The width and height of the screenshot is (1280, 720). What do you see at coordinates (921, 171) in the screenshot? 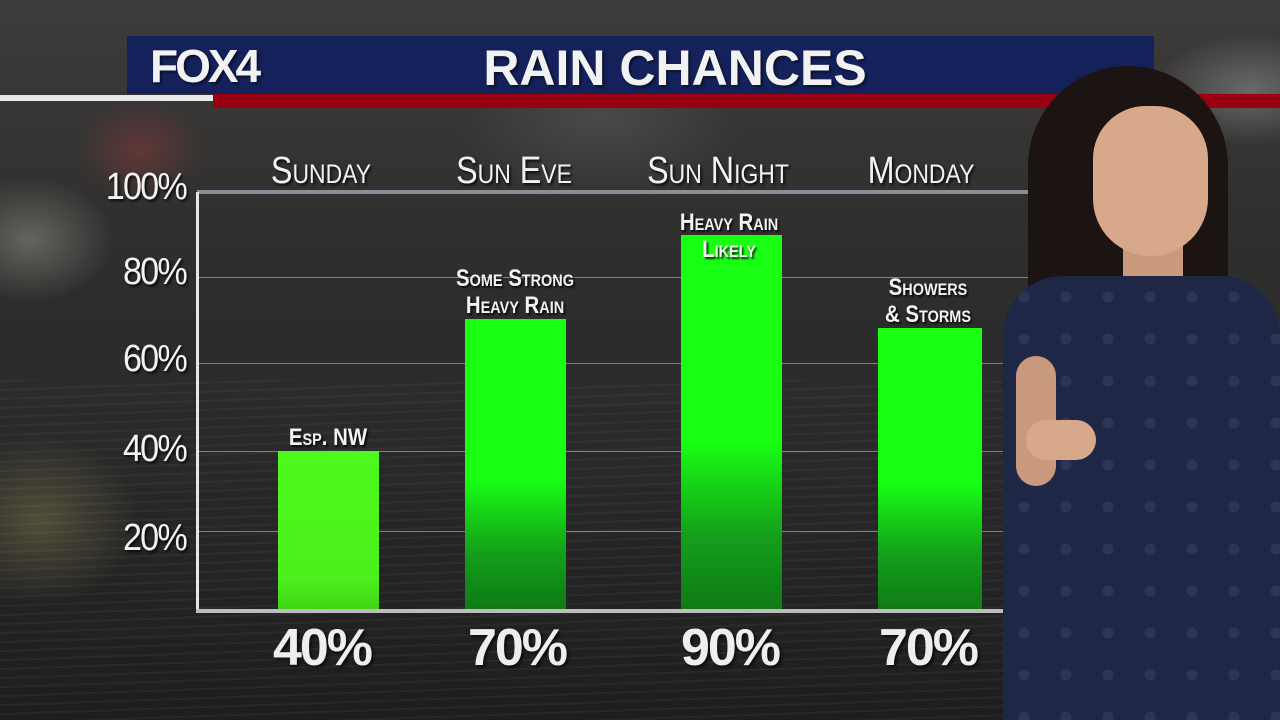
I see `day-label-monday: Monday` at bounding box center [921, 171].